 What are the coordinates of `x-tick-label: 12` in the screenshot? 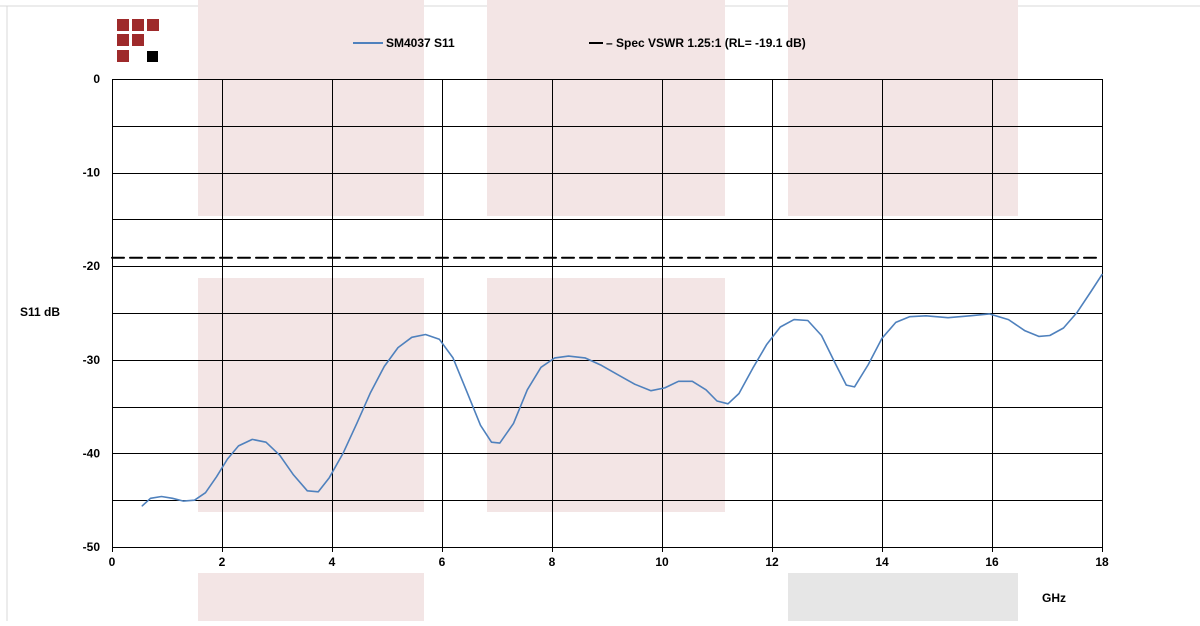 It's located at (772, 562).